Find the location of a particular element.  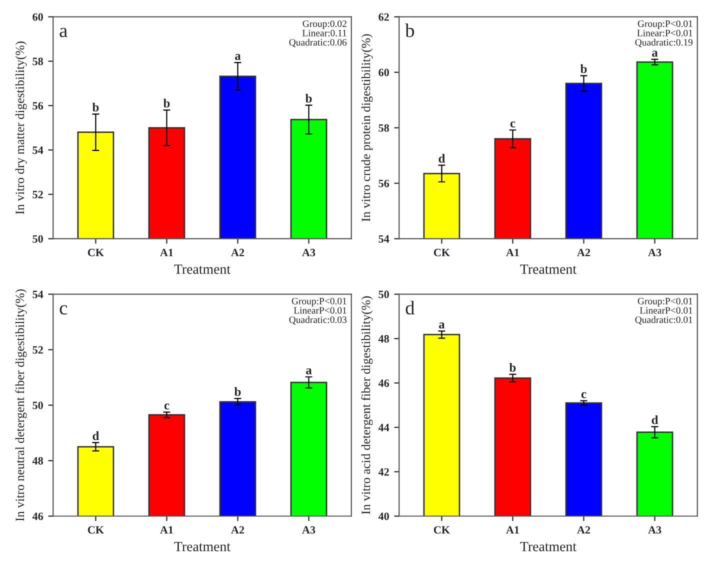

y-axis-title: In vitro acid detergent fiber digestibility(%) is located at coordinates (367, 405).